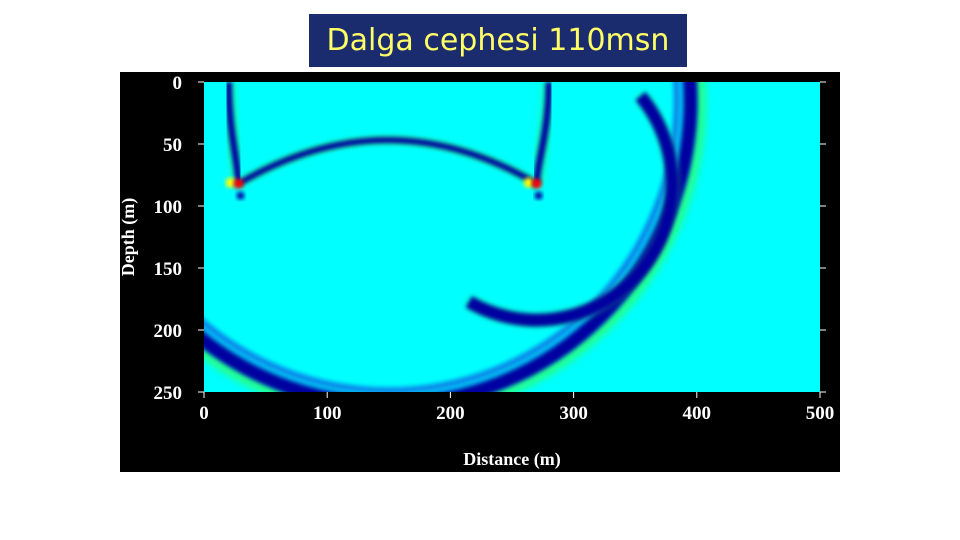 This screenshot has height=540, width=960. What do you see at coordinates (168, 269) in the screenshot?
I see `y-tick-label: 150` at bounding box center [168, 269].